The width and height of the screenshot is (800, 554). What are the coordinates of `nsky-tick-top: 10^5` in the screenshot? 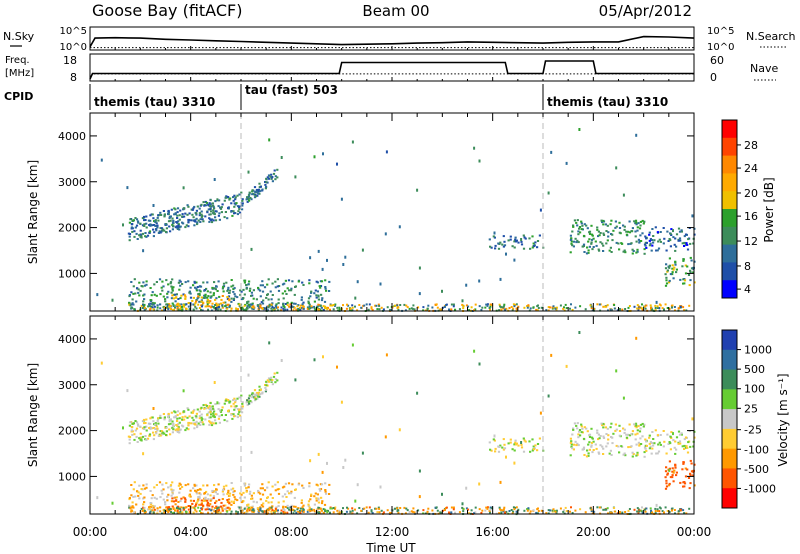 It's located at (73, 31).